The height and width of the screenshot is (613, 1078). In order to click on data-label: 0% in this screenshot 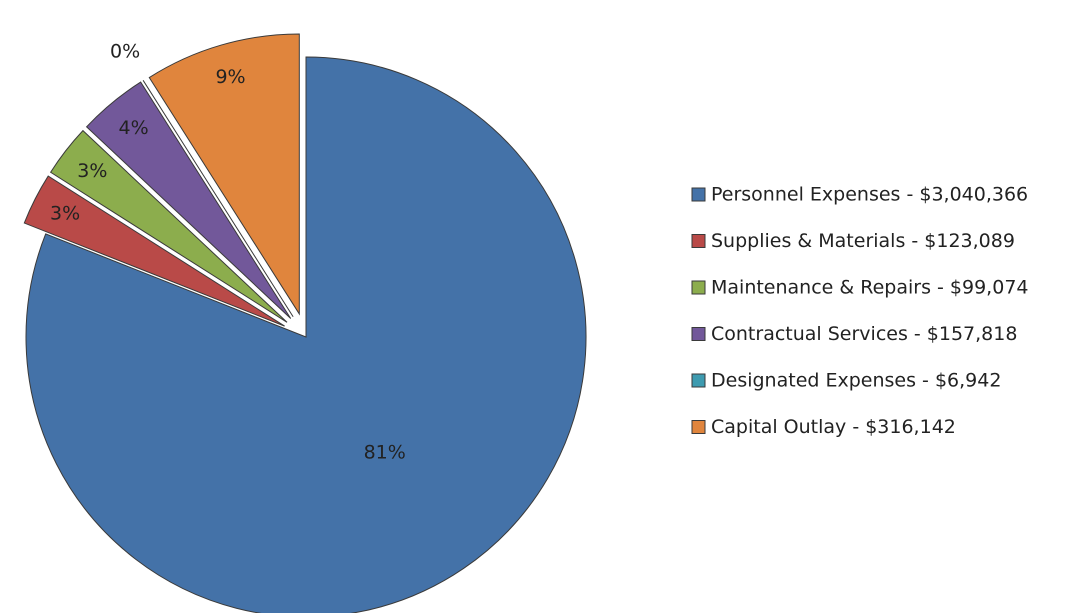, I will do `click(125, 51)`.